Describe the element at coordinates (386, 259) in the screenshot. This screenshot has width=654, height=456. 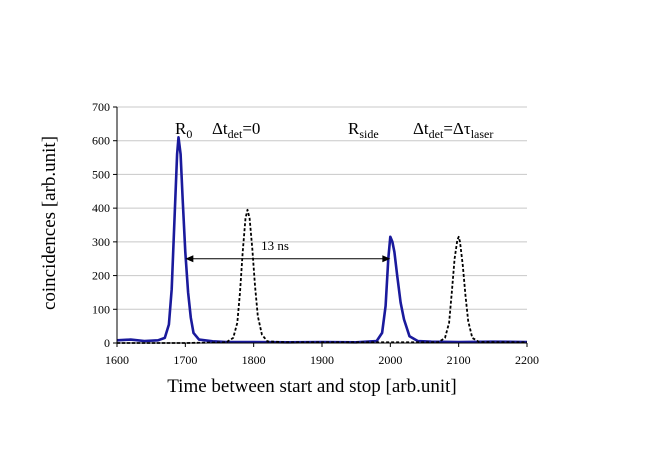
I see `arrowhead-right` at that location.